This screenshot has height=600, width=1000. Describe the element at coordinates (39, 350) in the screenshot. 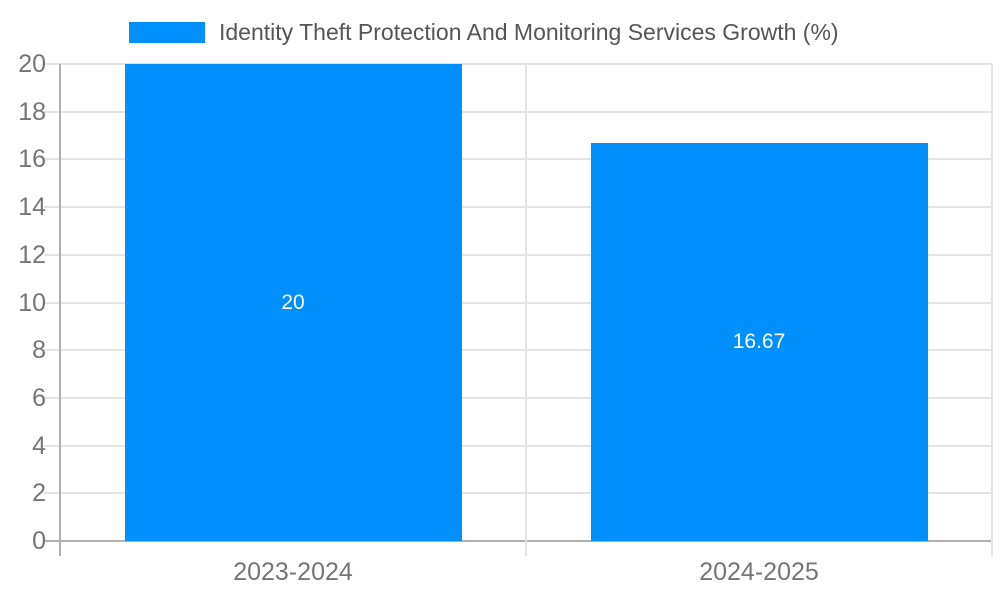

I see `y-tick-label: 8` at that location.